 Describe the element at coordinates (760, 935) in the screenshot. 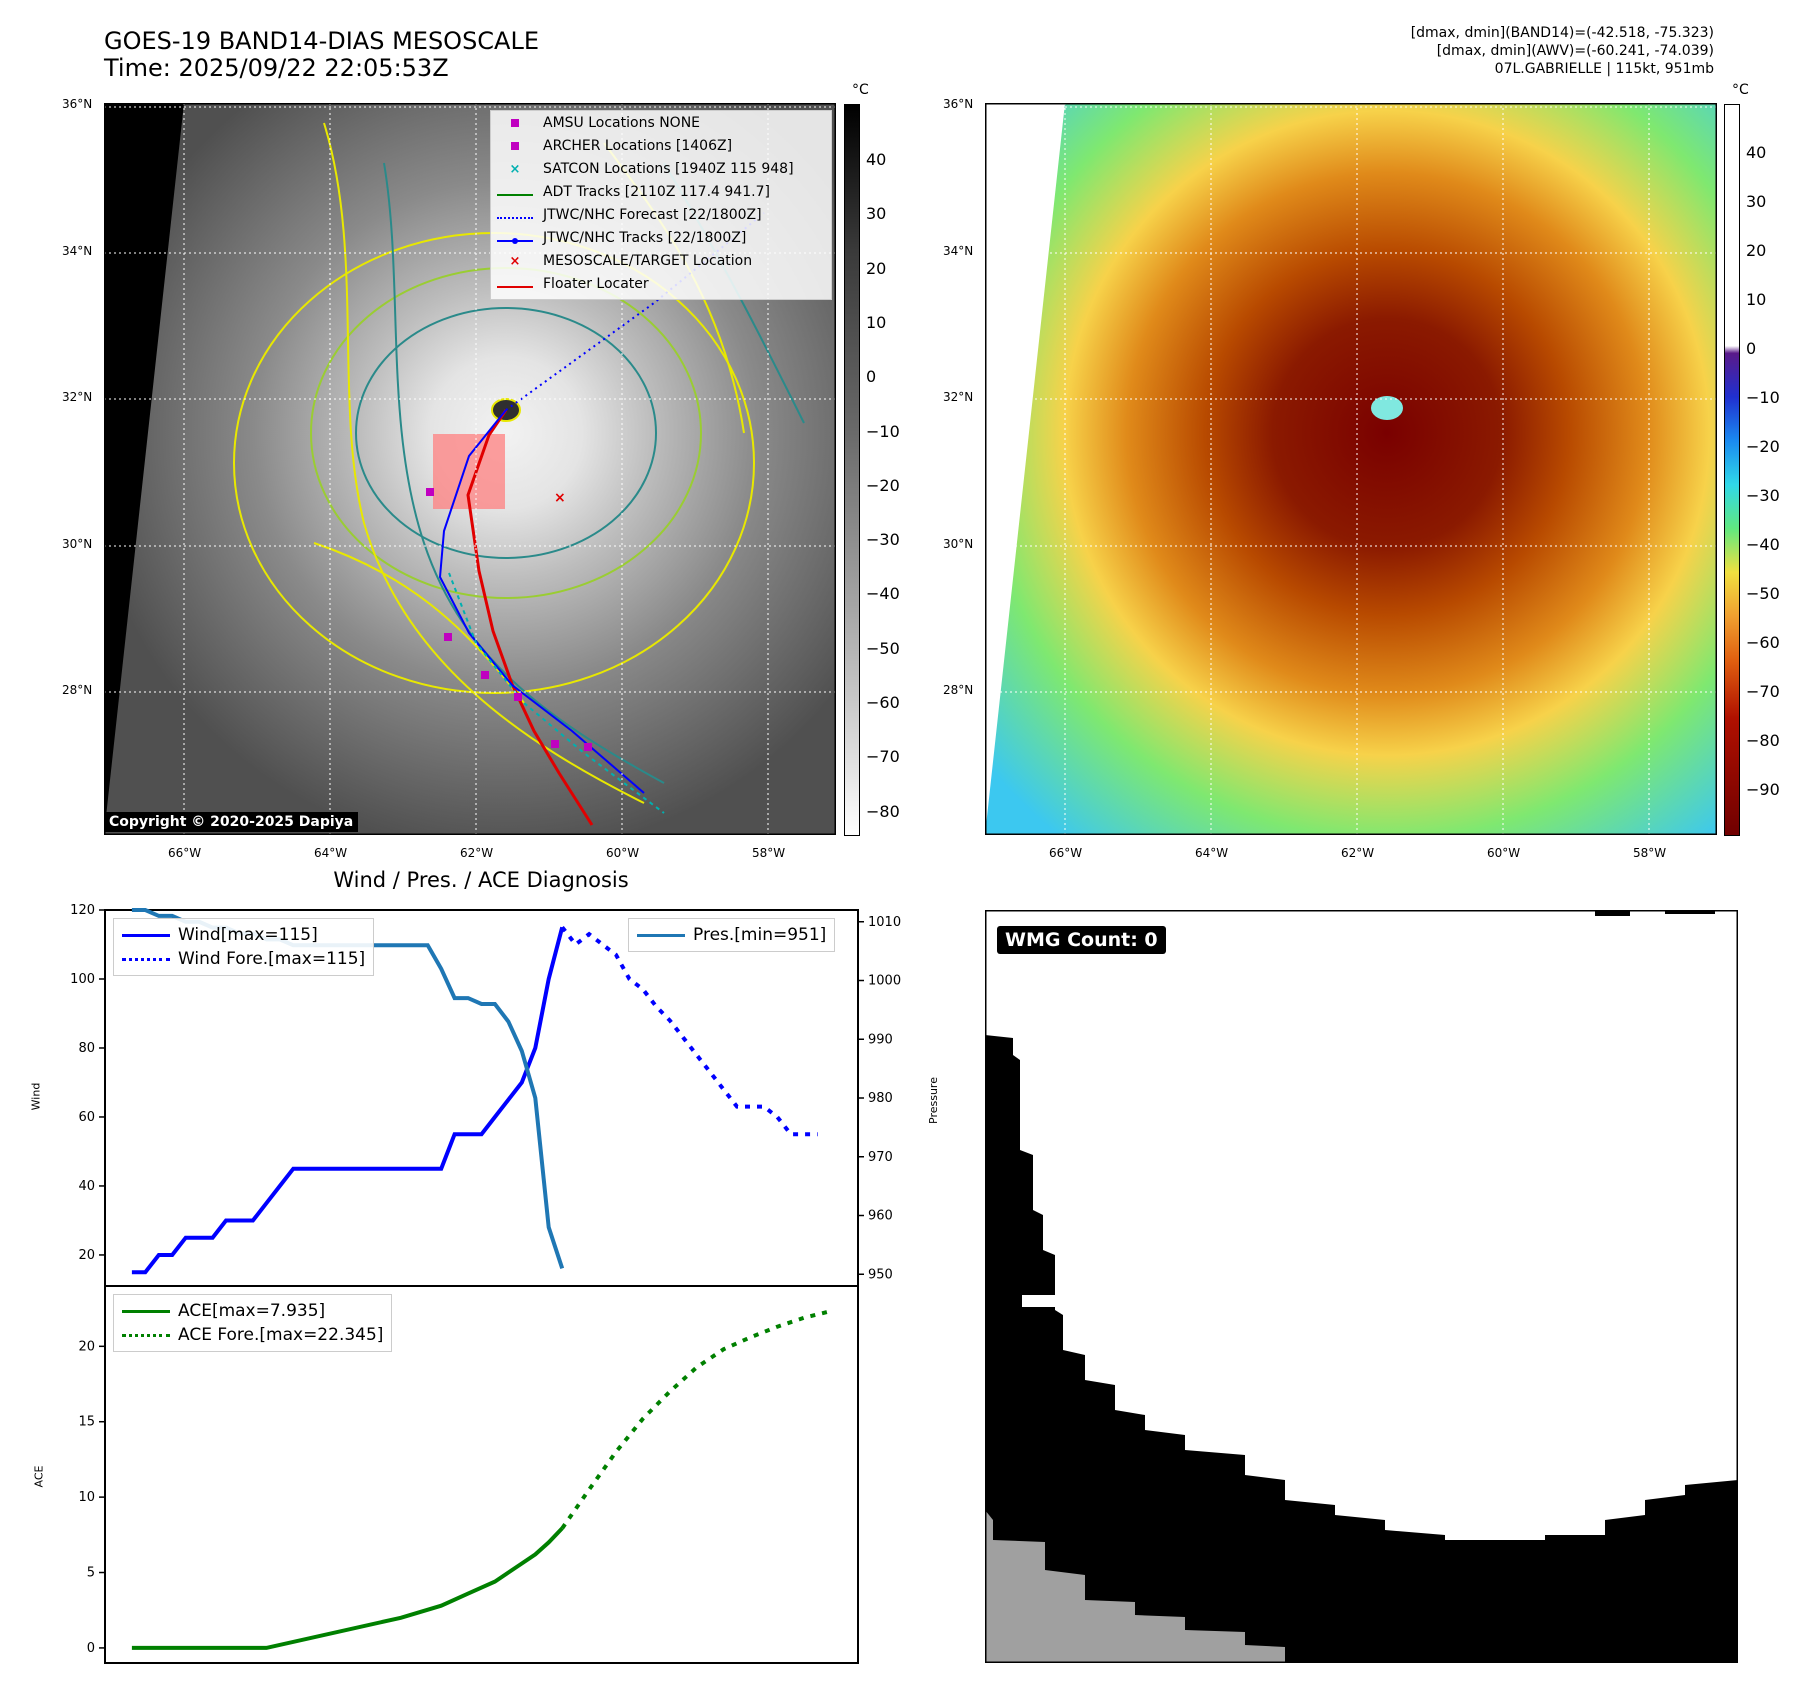

I see `pres-legend-label: Pres.[min=951]` at that location.